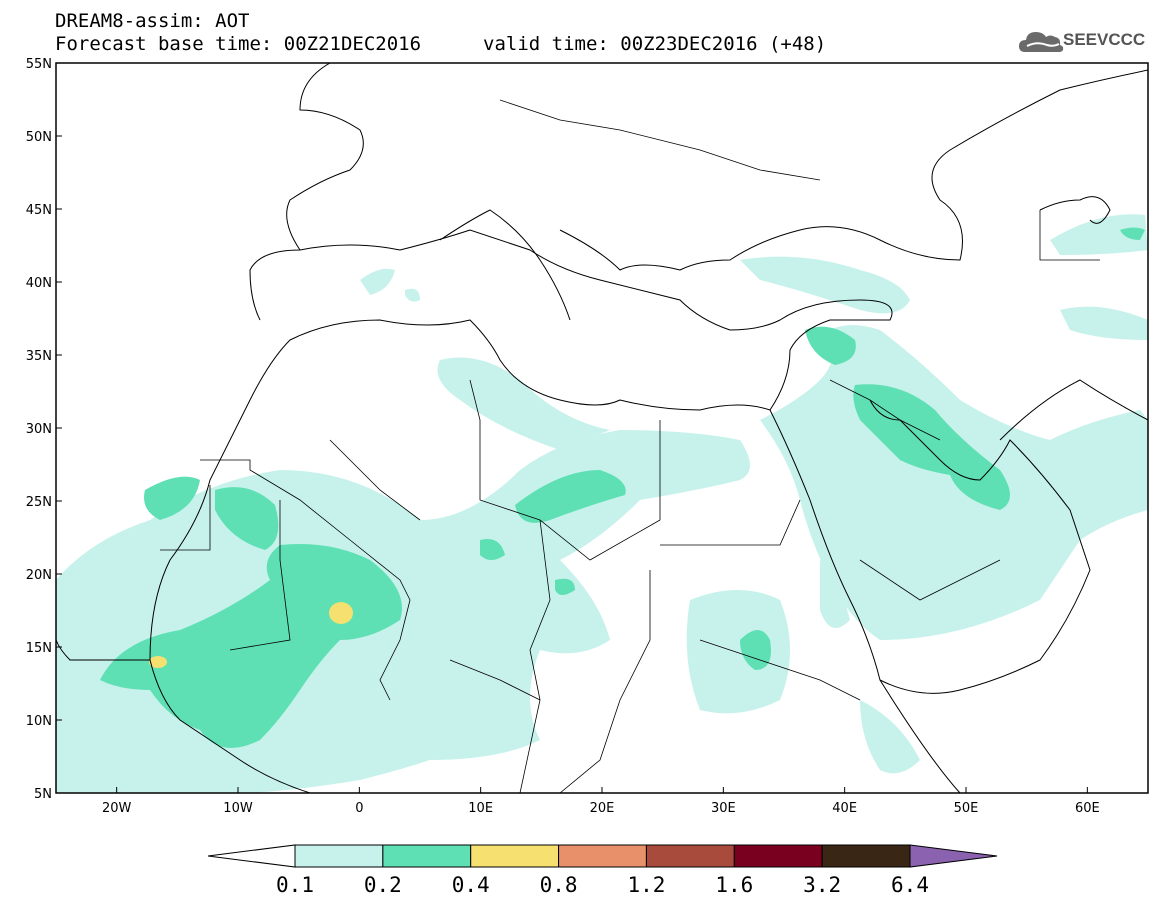 Image resolution: width=1165 pixels, height=905 pixels. I want to click on colorbar-label: 1.6, so click(734, 885).